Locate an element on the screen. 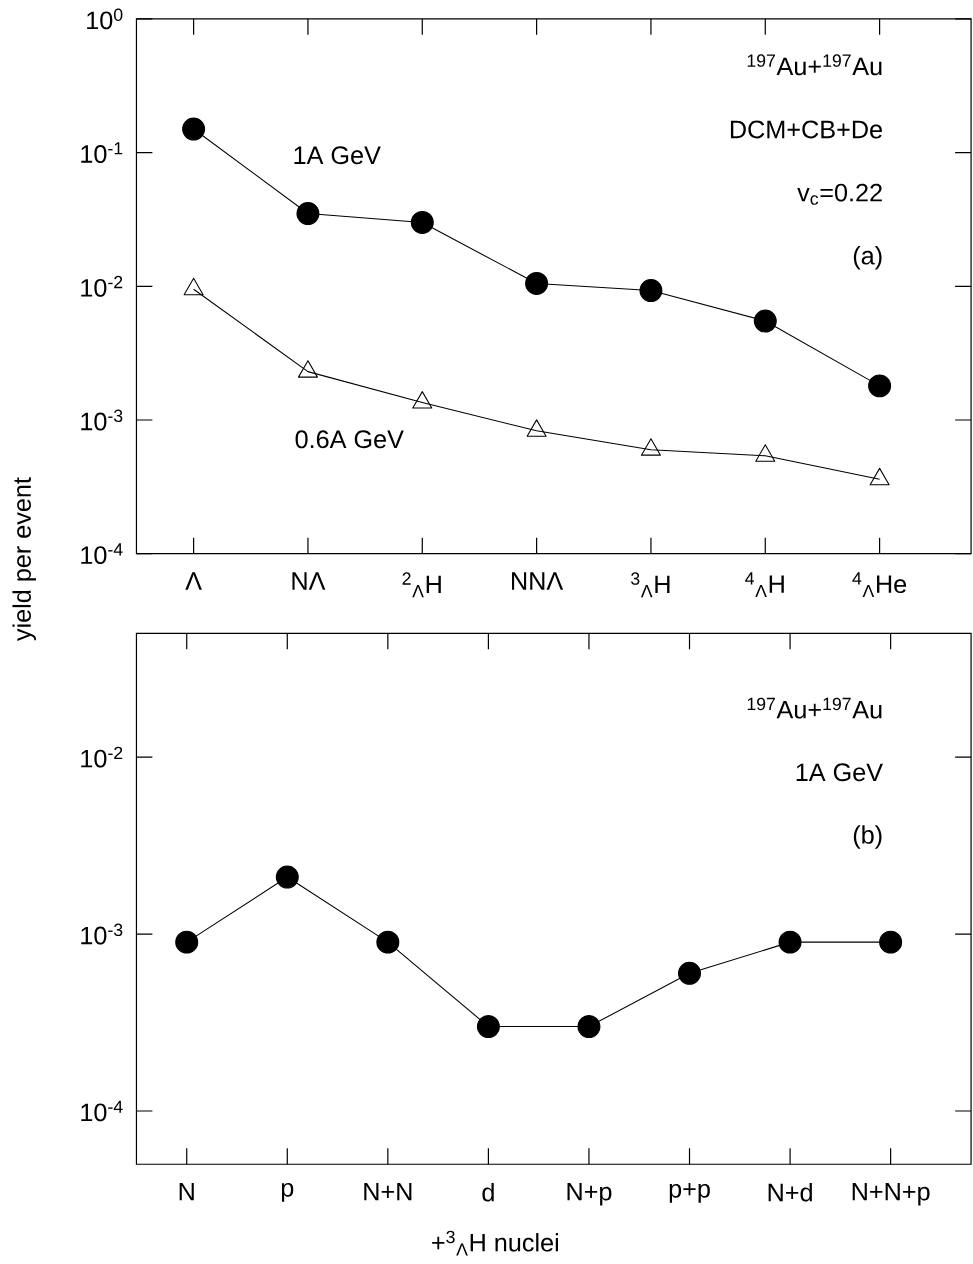 This screenshot has height=1264, width=973. x-tick-label: N+d is located at coordinates (790, 1192).